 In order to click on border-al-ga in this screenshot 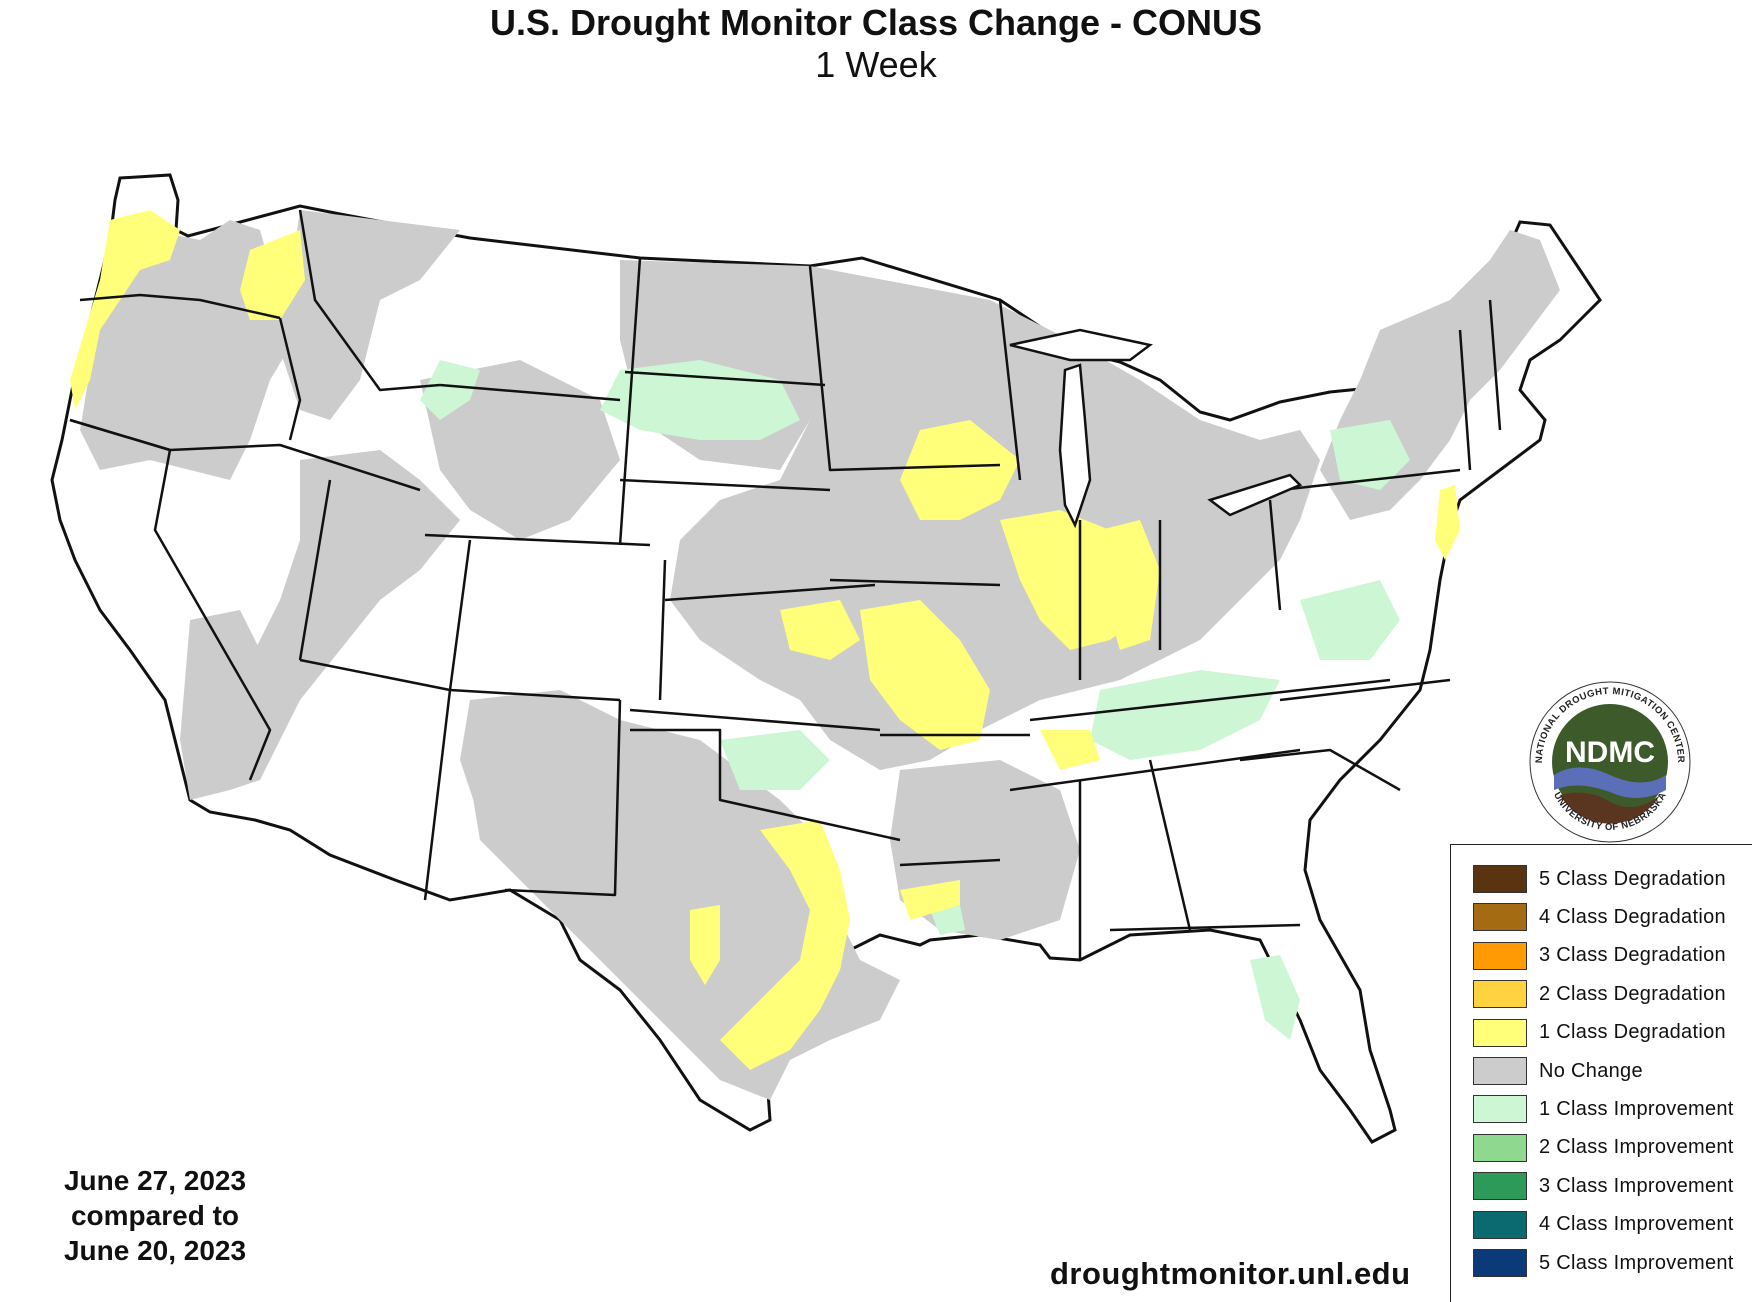, I will do `click(1170, 845)`.